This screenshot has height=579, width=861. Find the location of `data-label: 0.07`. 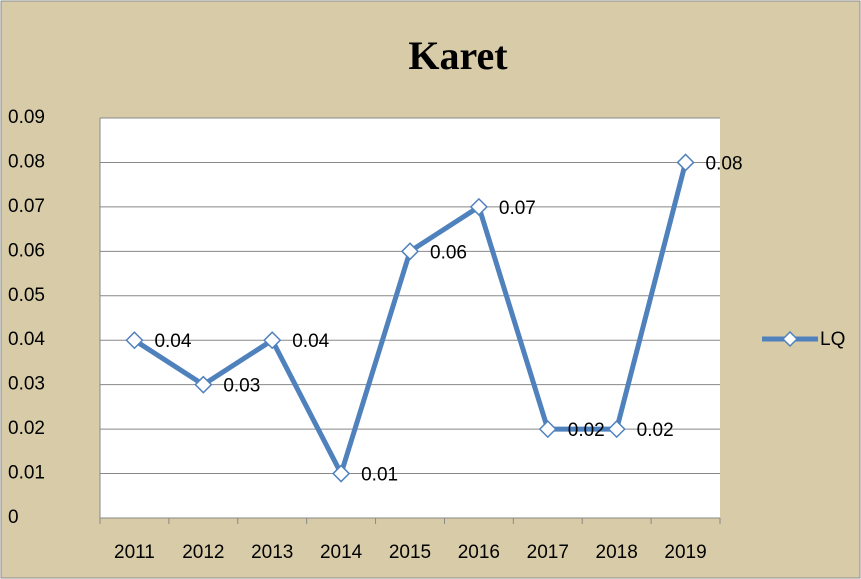

data-label: 0.07 is located at coordinates (517, 208).